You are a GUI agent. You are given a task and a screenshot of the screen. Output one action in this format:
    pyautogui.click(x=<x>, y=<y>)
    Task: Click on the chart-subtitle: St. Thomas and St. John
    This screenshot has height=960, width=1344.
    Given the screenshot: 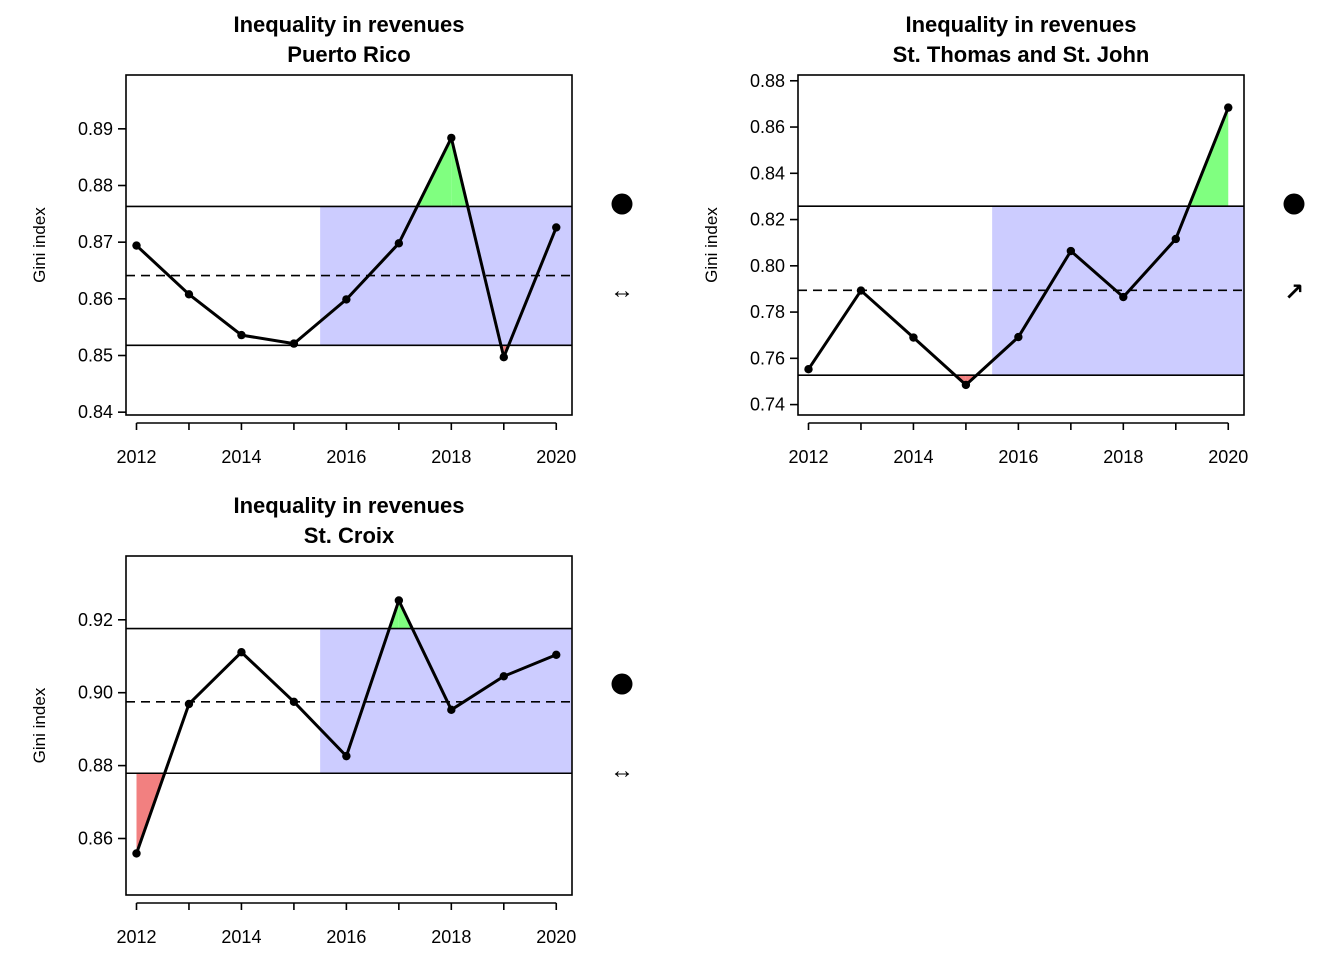 What is the action you would take?
    pyautogui.click(x=1021, y=54)
    